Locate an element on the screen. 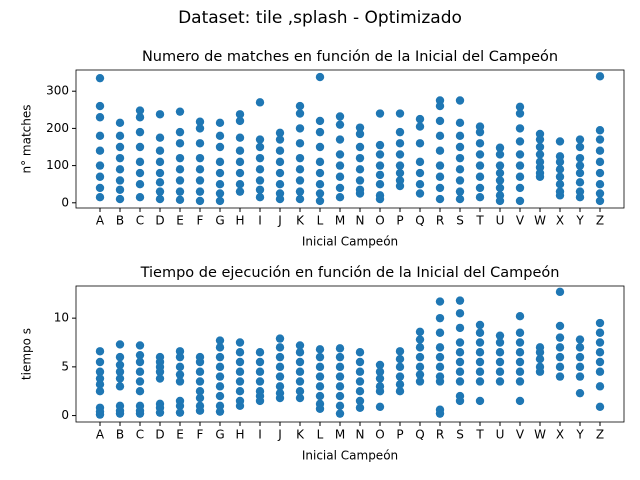 The width and height of the screenshot is (640, 480). x-tick-label: G is located at coordinates (219, 221).